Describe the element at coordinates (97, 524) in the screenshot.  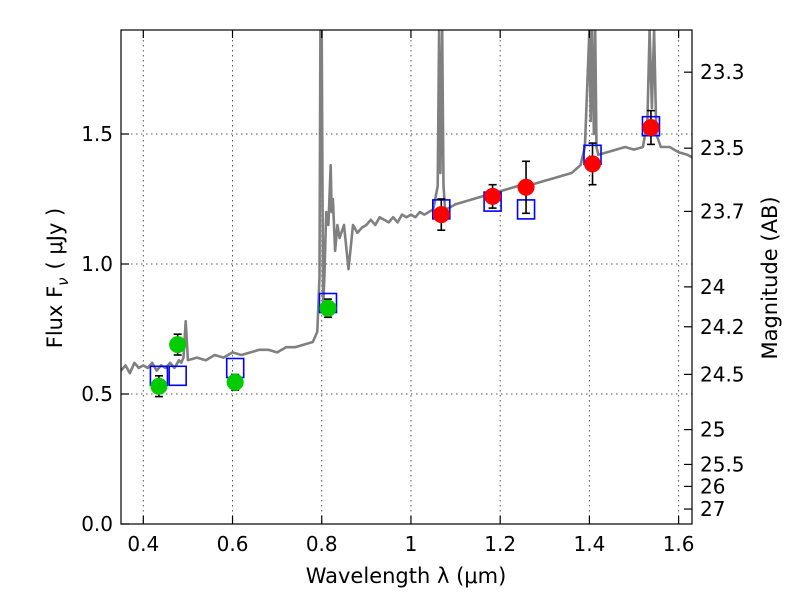
I see `y-tick-label: 0.0` at that location.